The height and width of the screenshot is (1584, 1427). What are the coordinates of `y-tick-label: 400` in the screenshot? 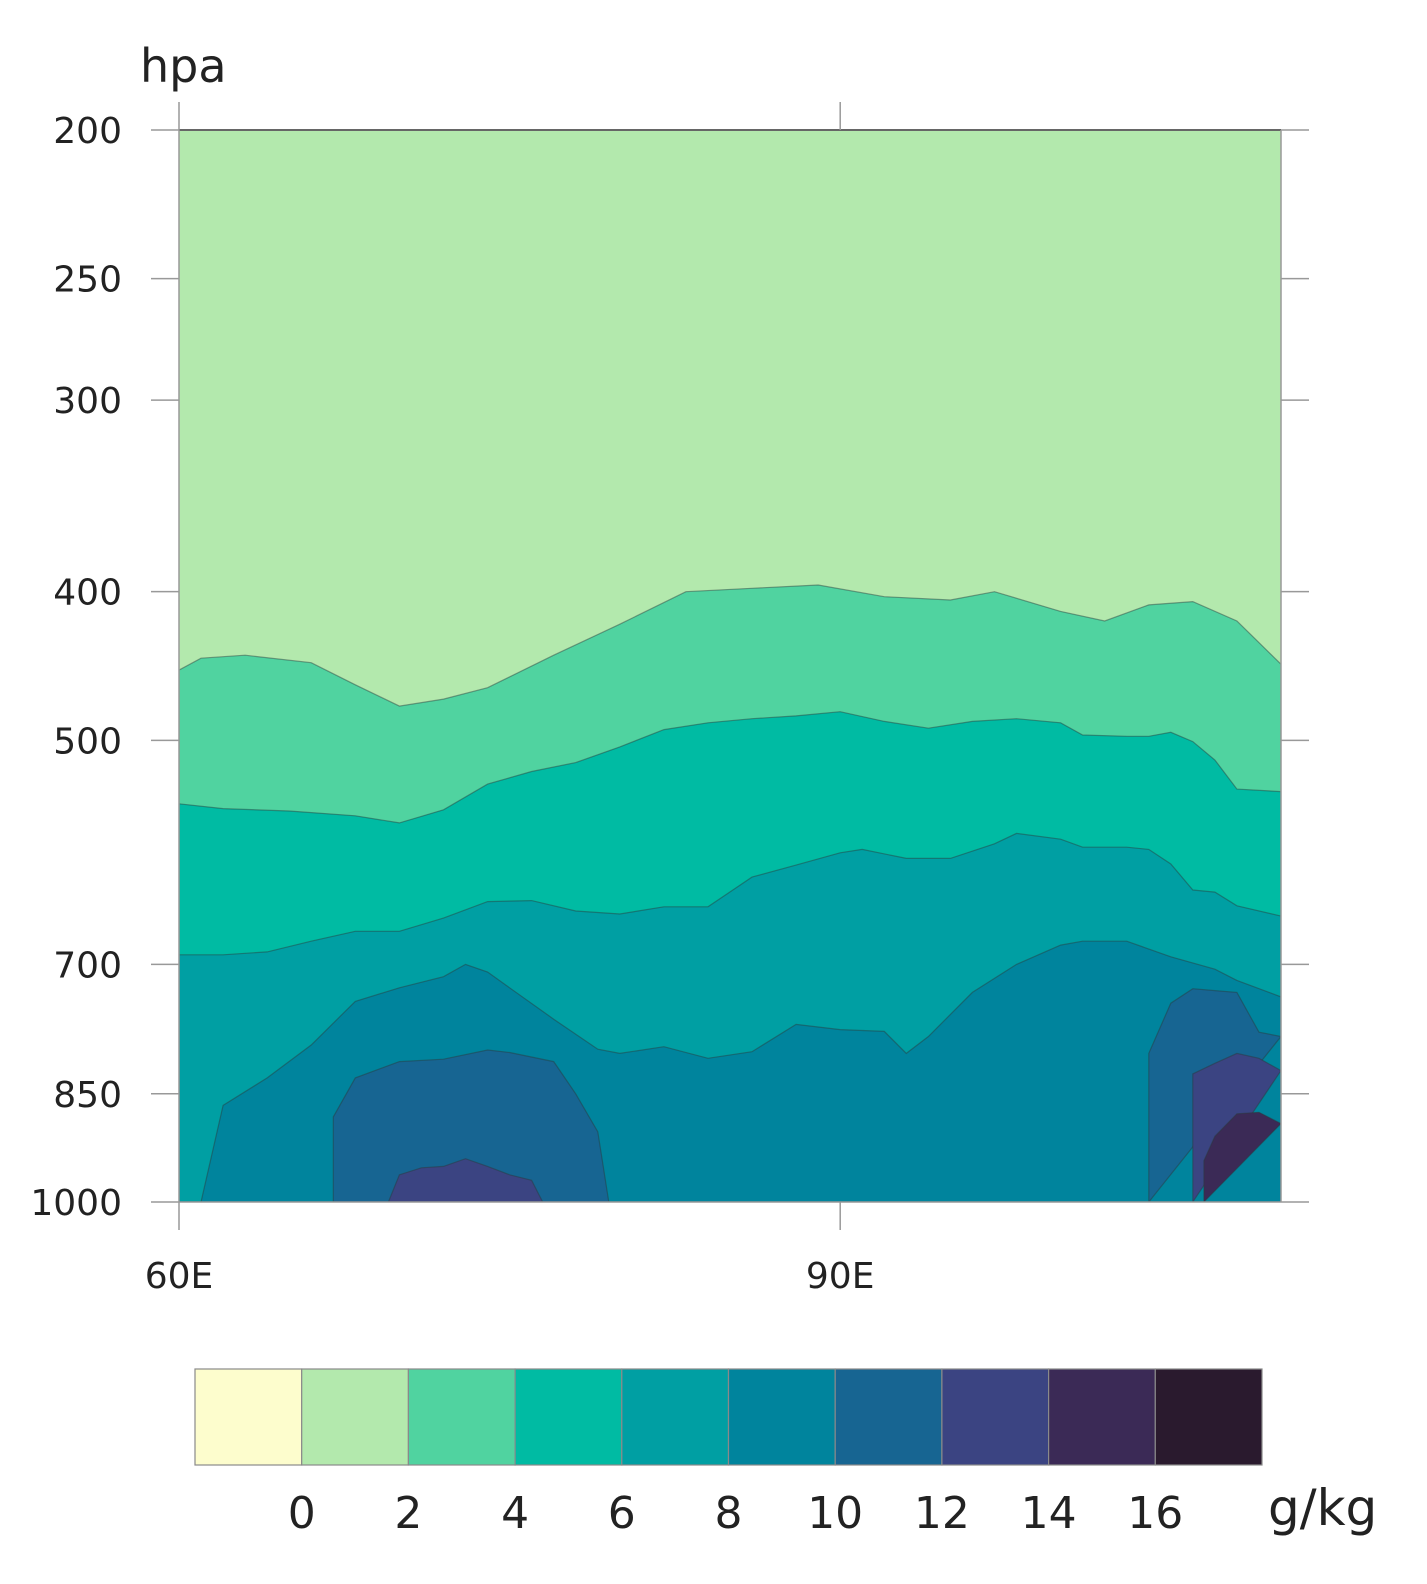 It's located at (87, 593).